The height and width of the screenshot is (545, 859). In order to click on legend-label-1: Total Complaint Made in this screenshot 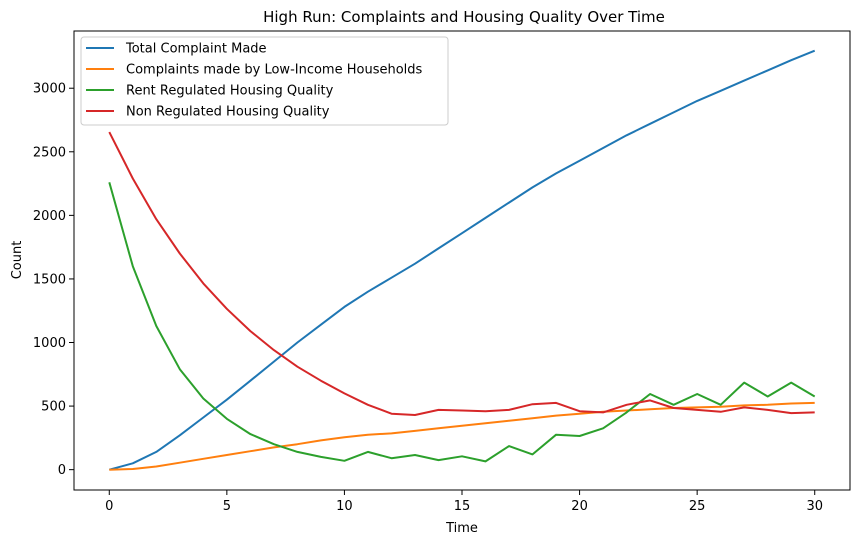, I will do `click(196, 49)`.